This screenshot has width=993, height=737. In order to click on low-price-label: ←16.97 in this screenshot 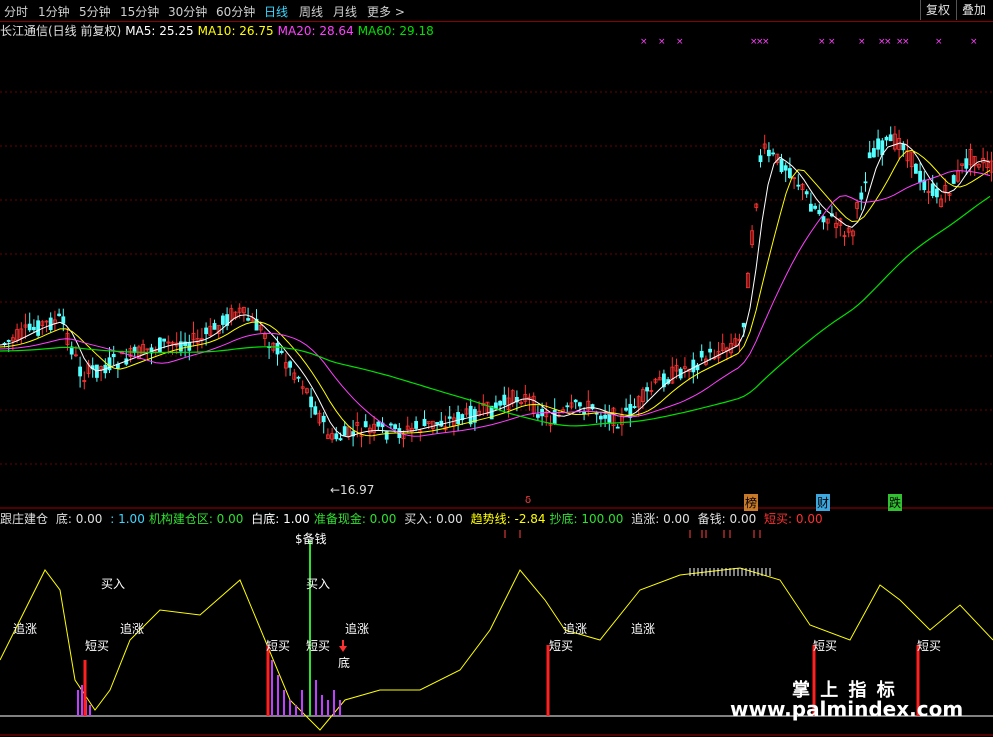, I will do `click(352, 490)`.